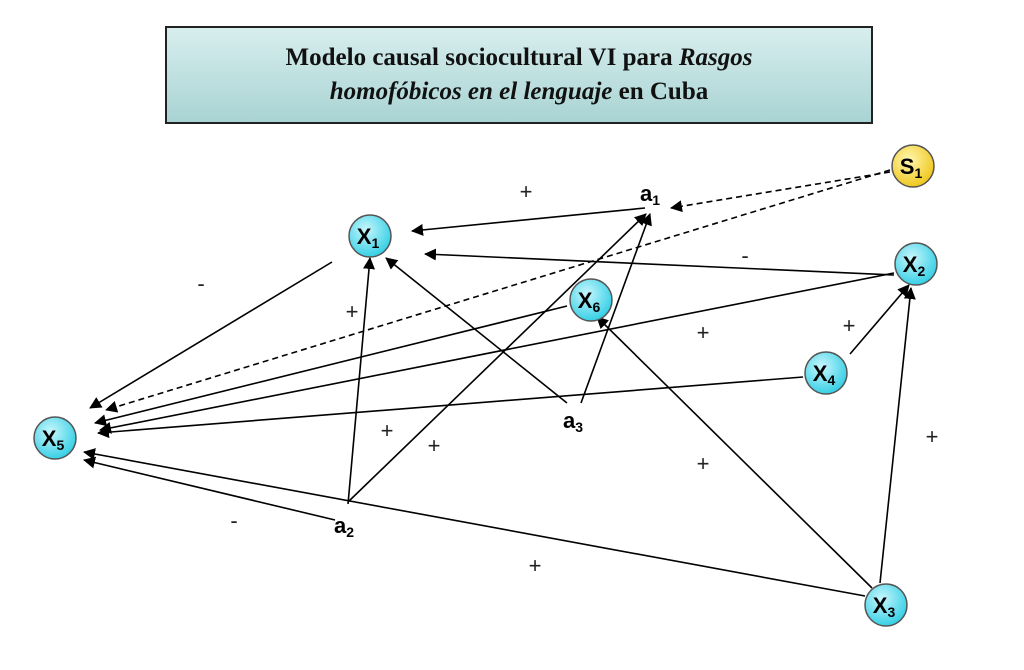  Describe the element at coordinates (660, 91) in the screenshot. I see `title-line2-normal: en Cuba` at that location.